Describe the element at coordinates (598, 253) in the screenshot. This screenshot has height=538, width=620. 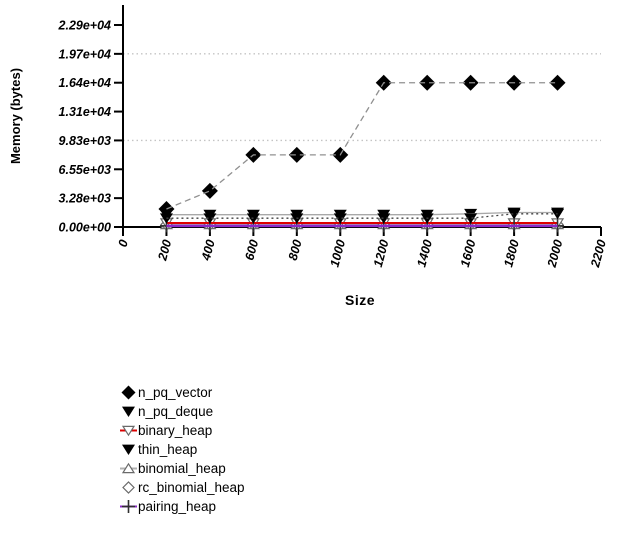
I see `x-tick-label: 2200` at that location.